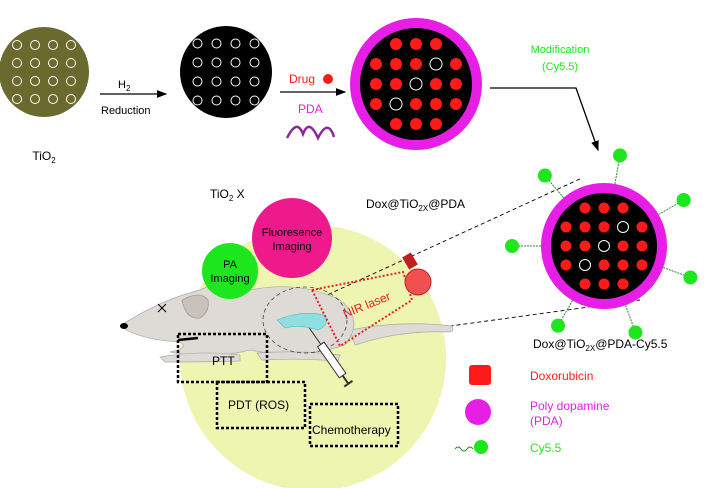  I want to click on chemo-label: Chemotherapy, so click(351, 430).